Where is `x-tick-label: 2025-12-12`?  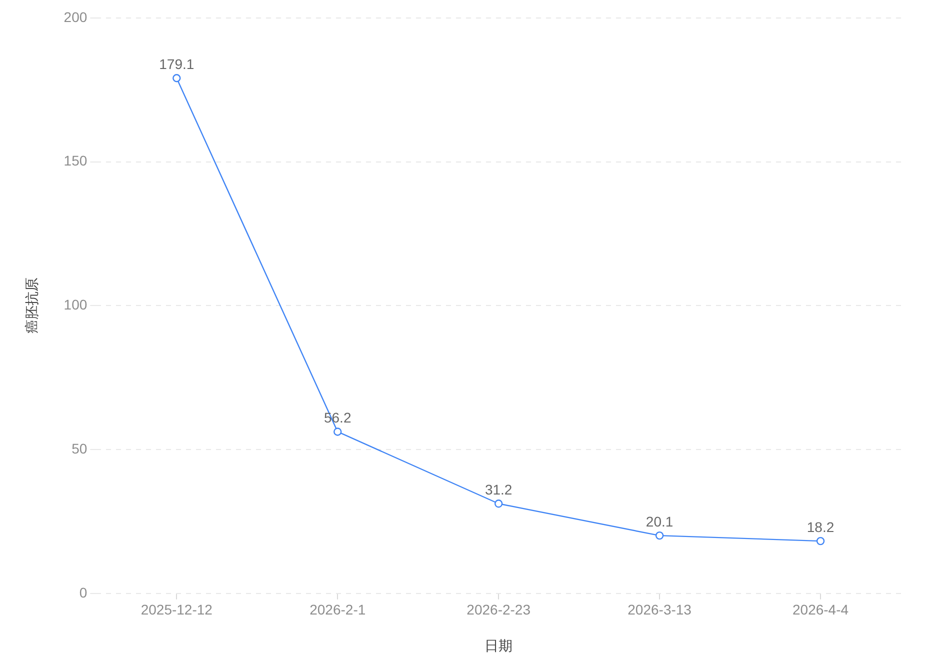 x-tick-label: 2025-12-12 is located at coordinates (176, 610).